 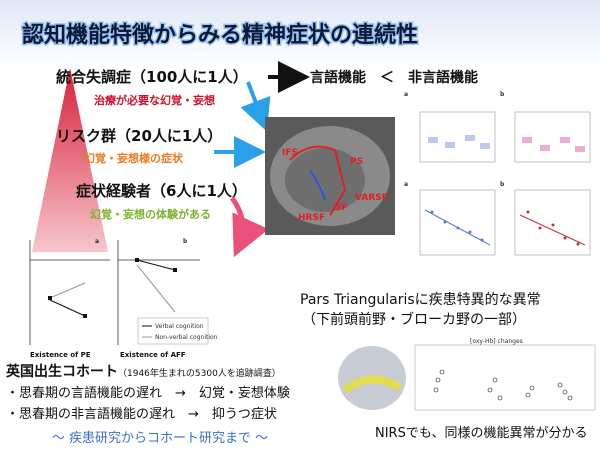 What do you see at coordinates (330, 176) in the screenshot?
I see `brain-image: IFS PS SF HRSF VARSF` at bounding box center [330, 176].